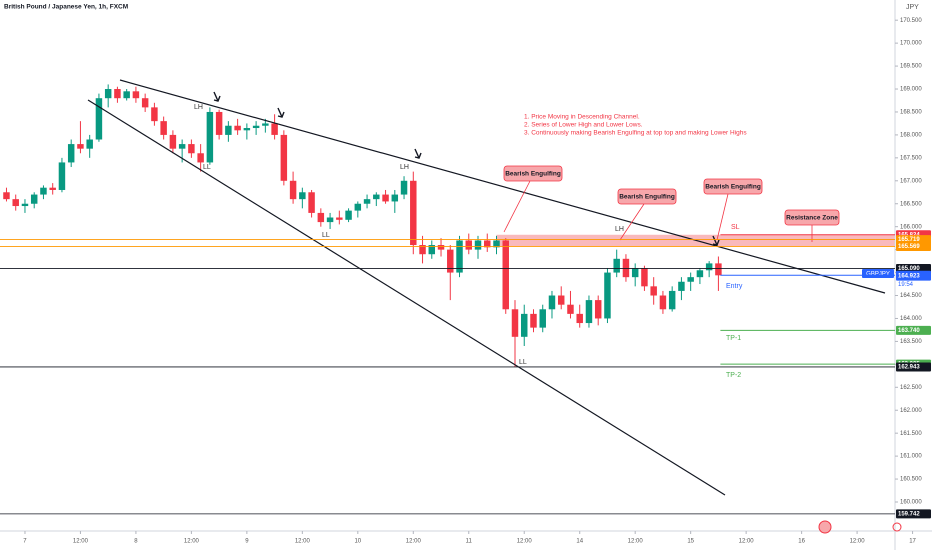 The height and width of the screenshot is (550, 932). I want to click on y-tick-label: 161.500, so click(911, 434).